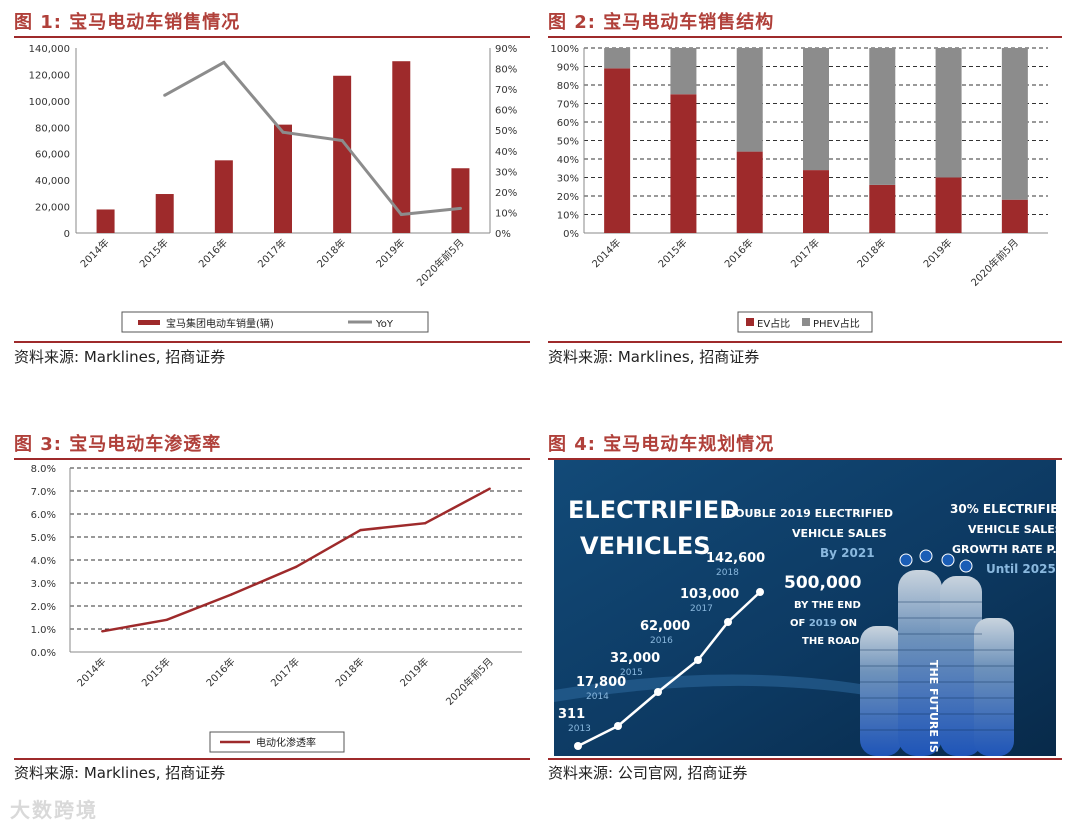  What do you see at coordinates (384, 324) in the screenshot?
I see `legend-label-yoy: YoY` at bounding box center [384, 324].